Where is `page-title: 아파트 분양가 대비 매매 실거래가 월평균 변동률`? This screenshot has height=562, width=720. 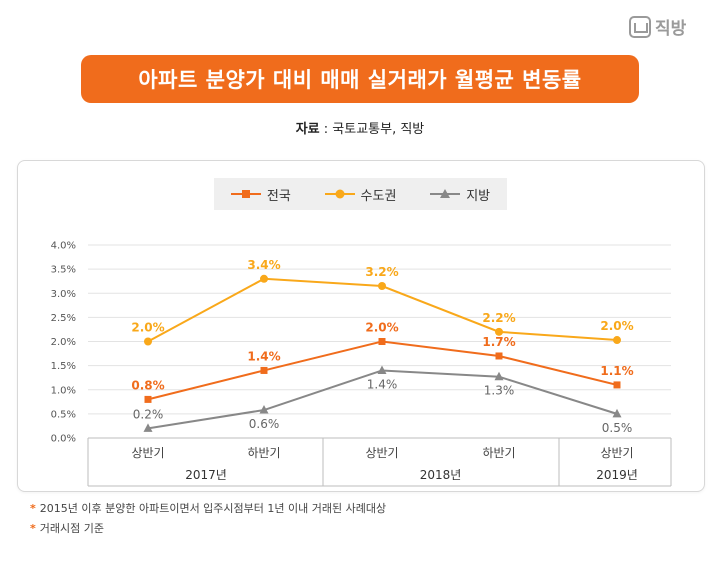
page-title: 아파트 분양가 대비 매매 실거래가 월평균 변동률 is located at coordinates (360, 79).